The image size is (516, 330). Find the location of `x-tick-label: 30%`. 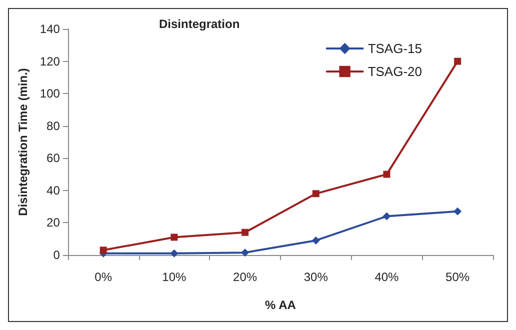

x-tick-label: 30% is located at coordinates (316, 277).